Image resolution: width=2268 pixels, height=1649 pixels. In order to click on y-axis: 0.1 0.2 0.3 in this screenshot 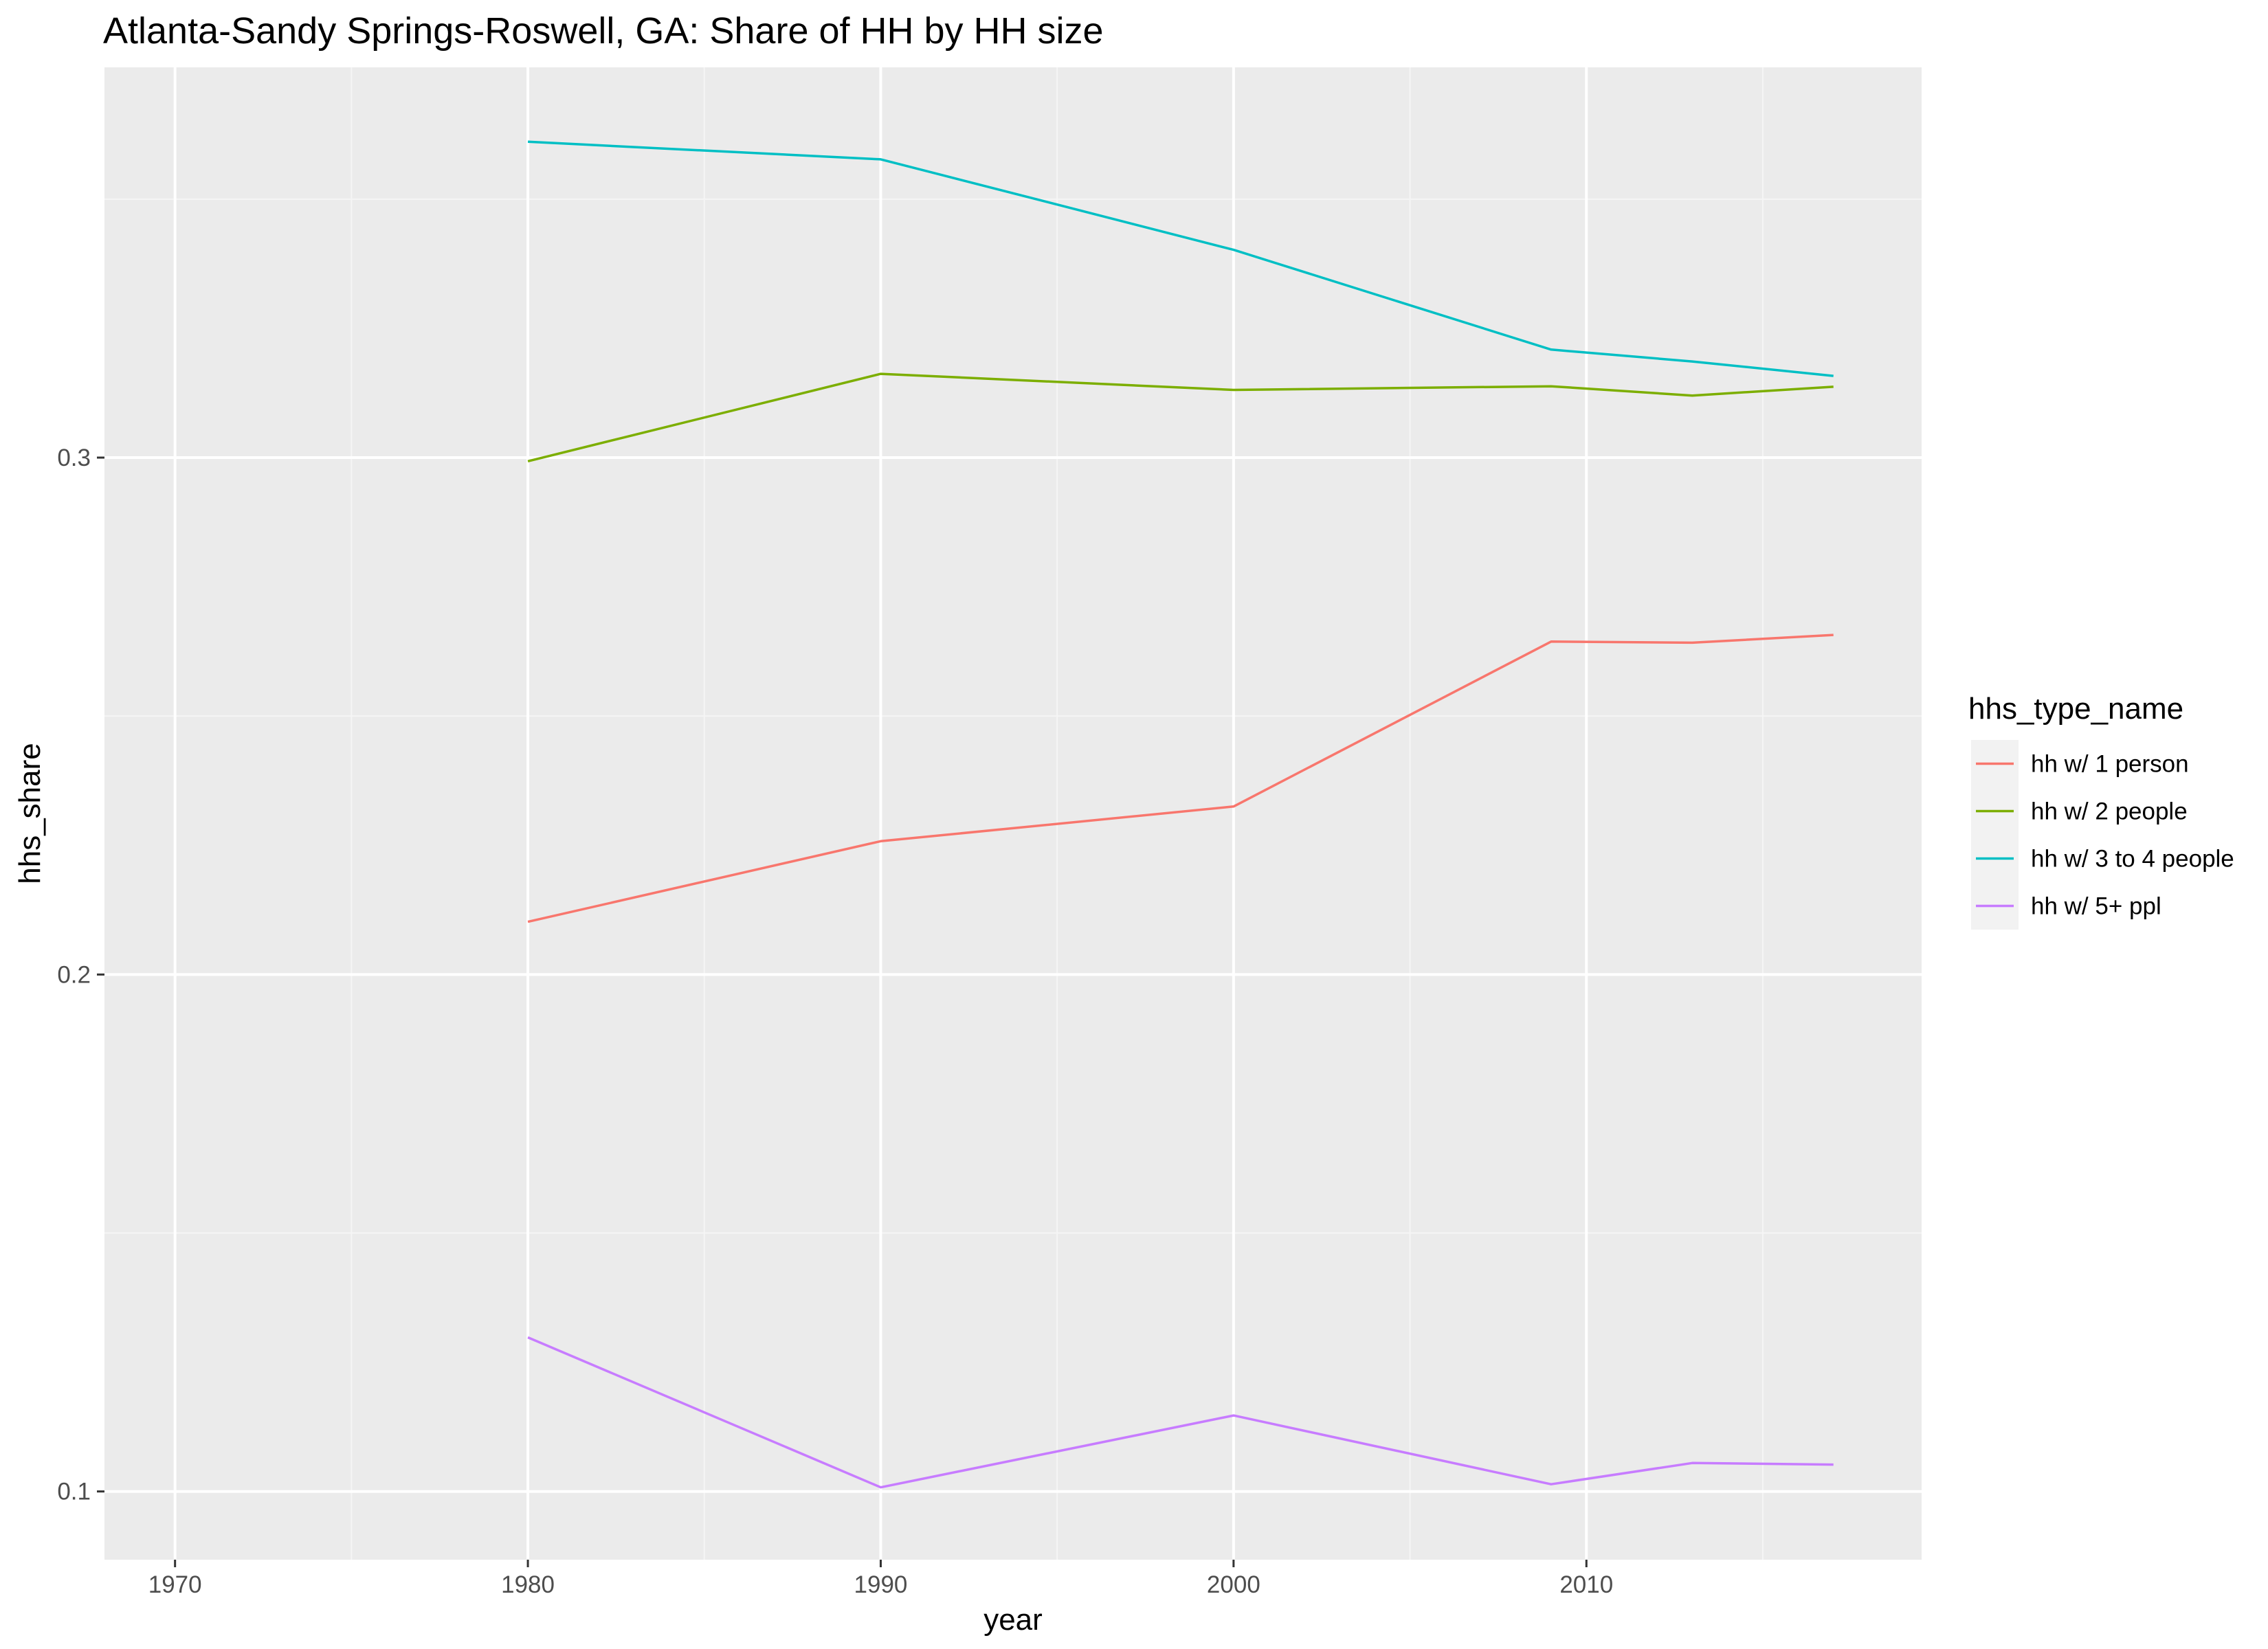, I will do `click(80, 975)`.